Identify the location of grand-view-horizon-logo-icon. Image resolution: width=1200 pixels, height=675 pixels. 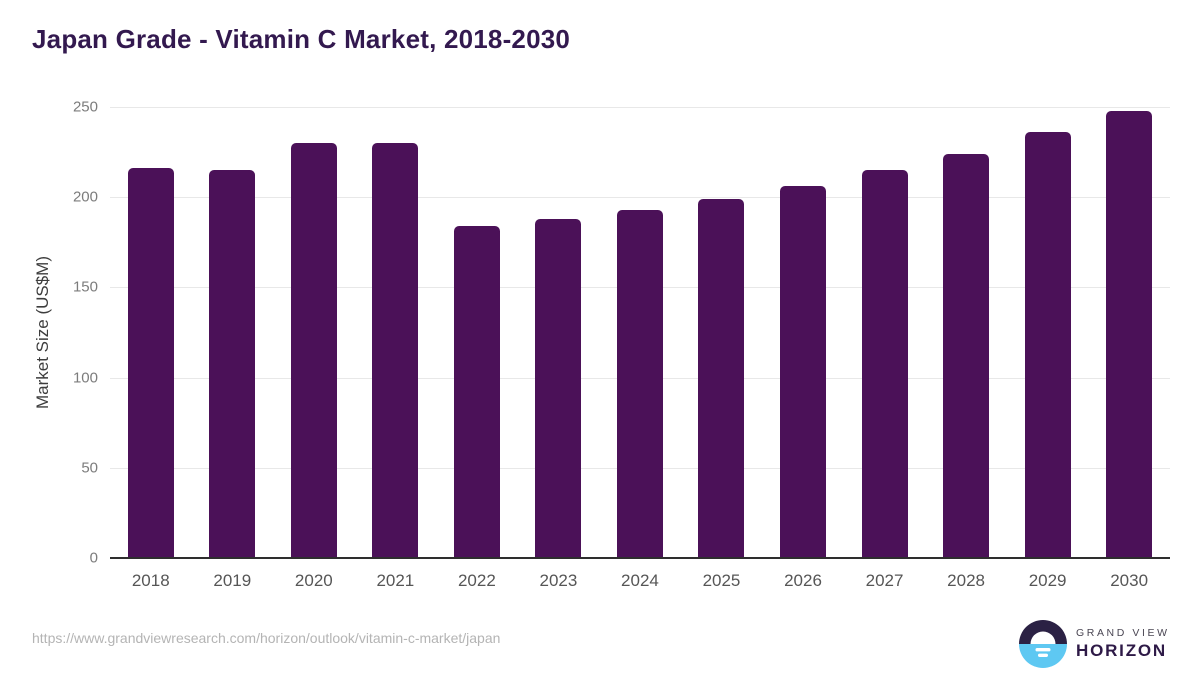
(1043, 644).